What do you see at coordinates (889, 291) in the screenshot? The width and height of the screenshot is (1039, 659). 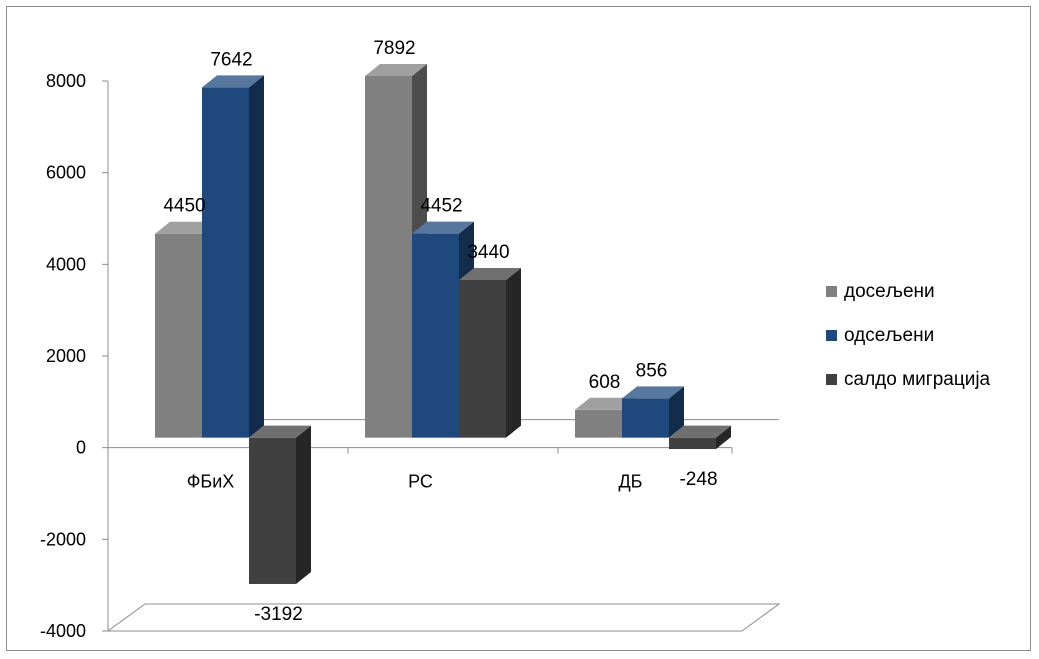 I see `legend-label: досељени` at bounding box center [889, 291].